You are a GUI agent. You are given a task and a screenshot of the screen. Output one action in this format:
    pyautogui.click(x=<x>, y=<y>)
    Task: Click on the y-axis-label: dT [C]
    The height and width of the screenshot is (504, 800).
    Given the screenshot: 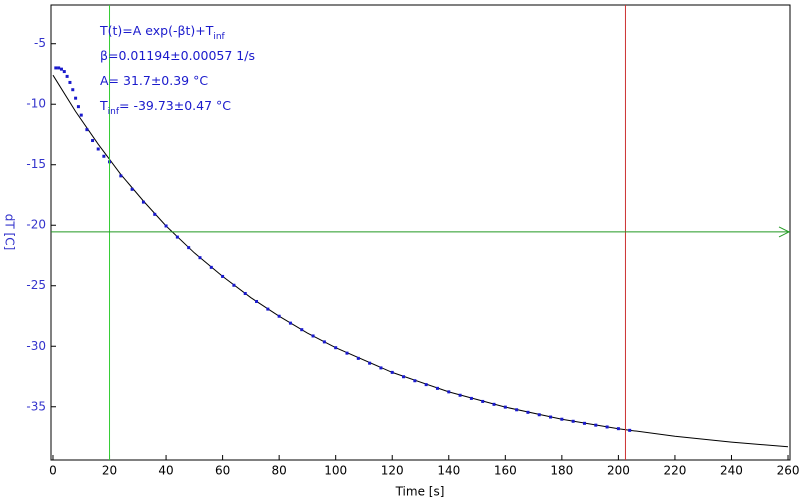 What is the action you would take?
    pyautogui.click(x=10, y=232)
    